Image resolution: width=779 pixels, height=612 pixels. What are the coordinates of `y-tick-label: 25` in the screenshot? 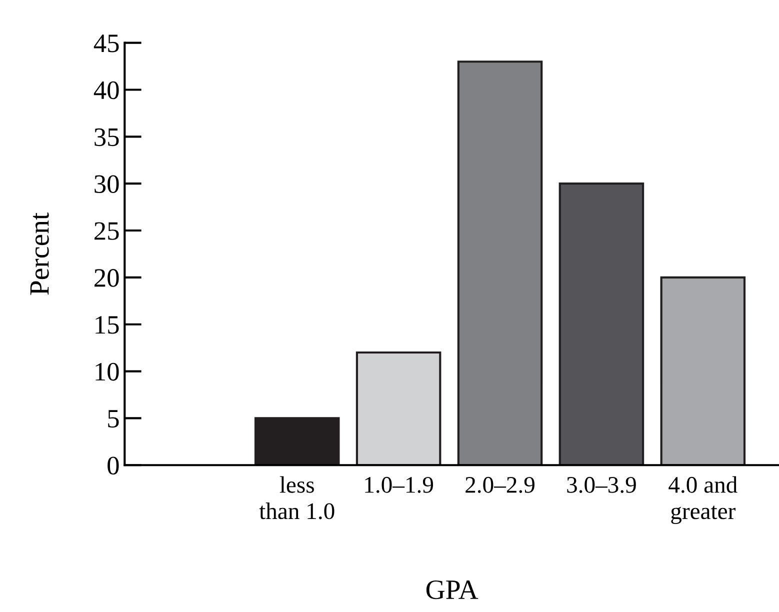 It's located at (106, 231).